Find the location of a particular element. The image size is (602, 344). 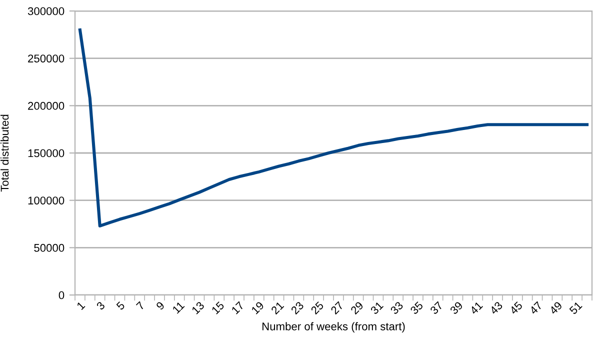

x-tick-label: 27 is located at coordinates (337, 308).